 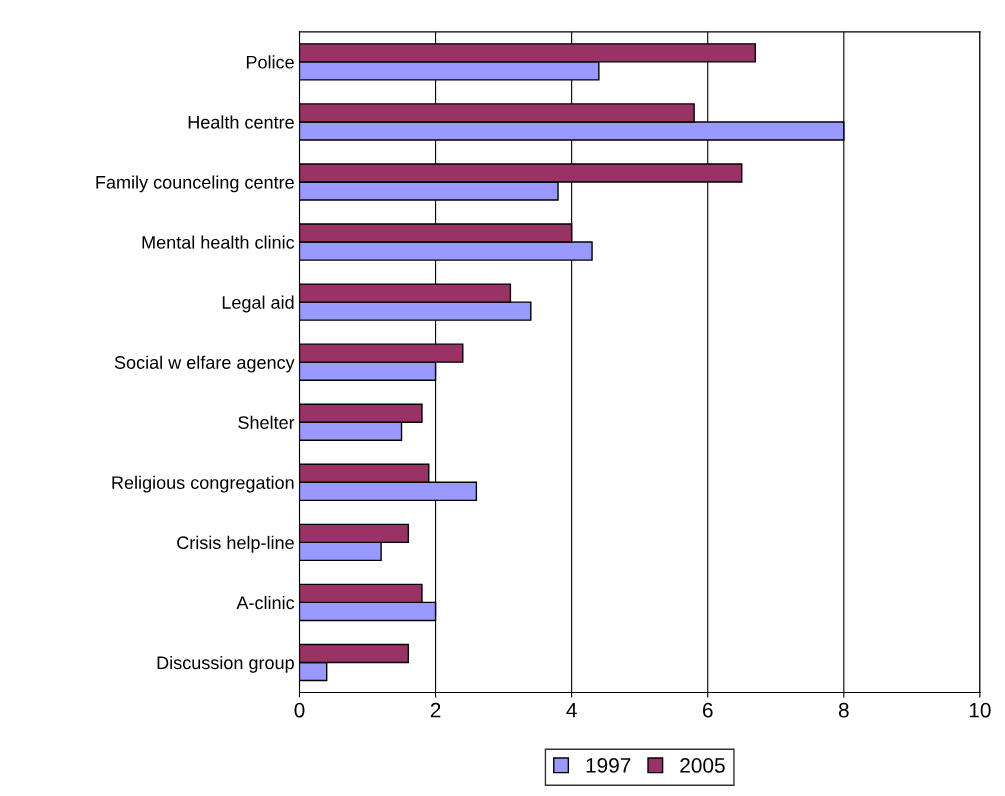 I want to click on legend-label: 2005, so click(x=702, y=765).